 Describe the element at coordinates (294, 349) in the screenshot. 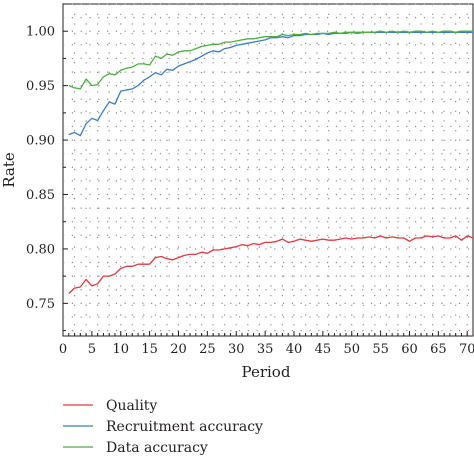

I see `x-tick-label: 40` at that location.